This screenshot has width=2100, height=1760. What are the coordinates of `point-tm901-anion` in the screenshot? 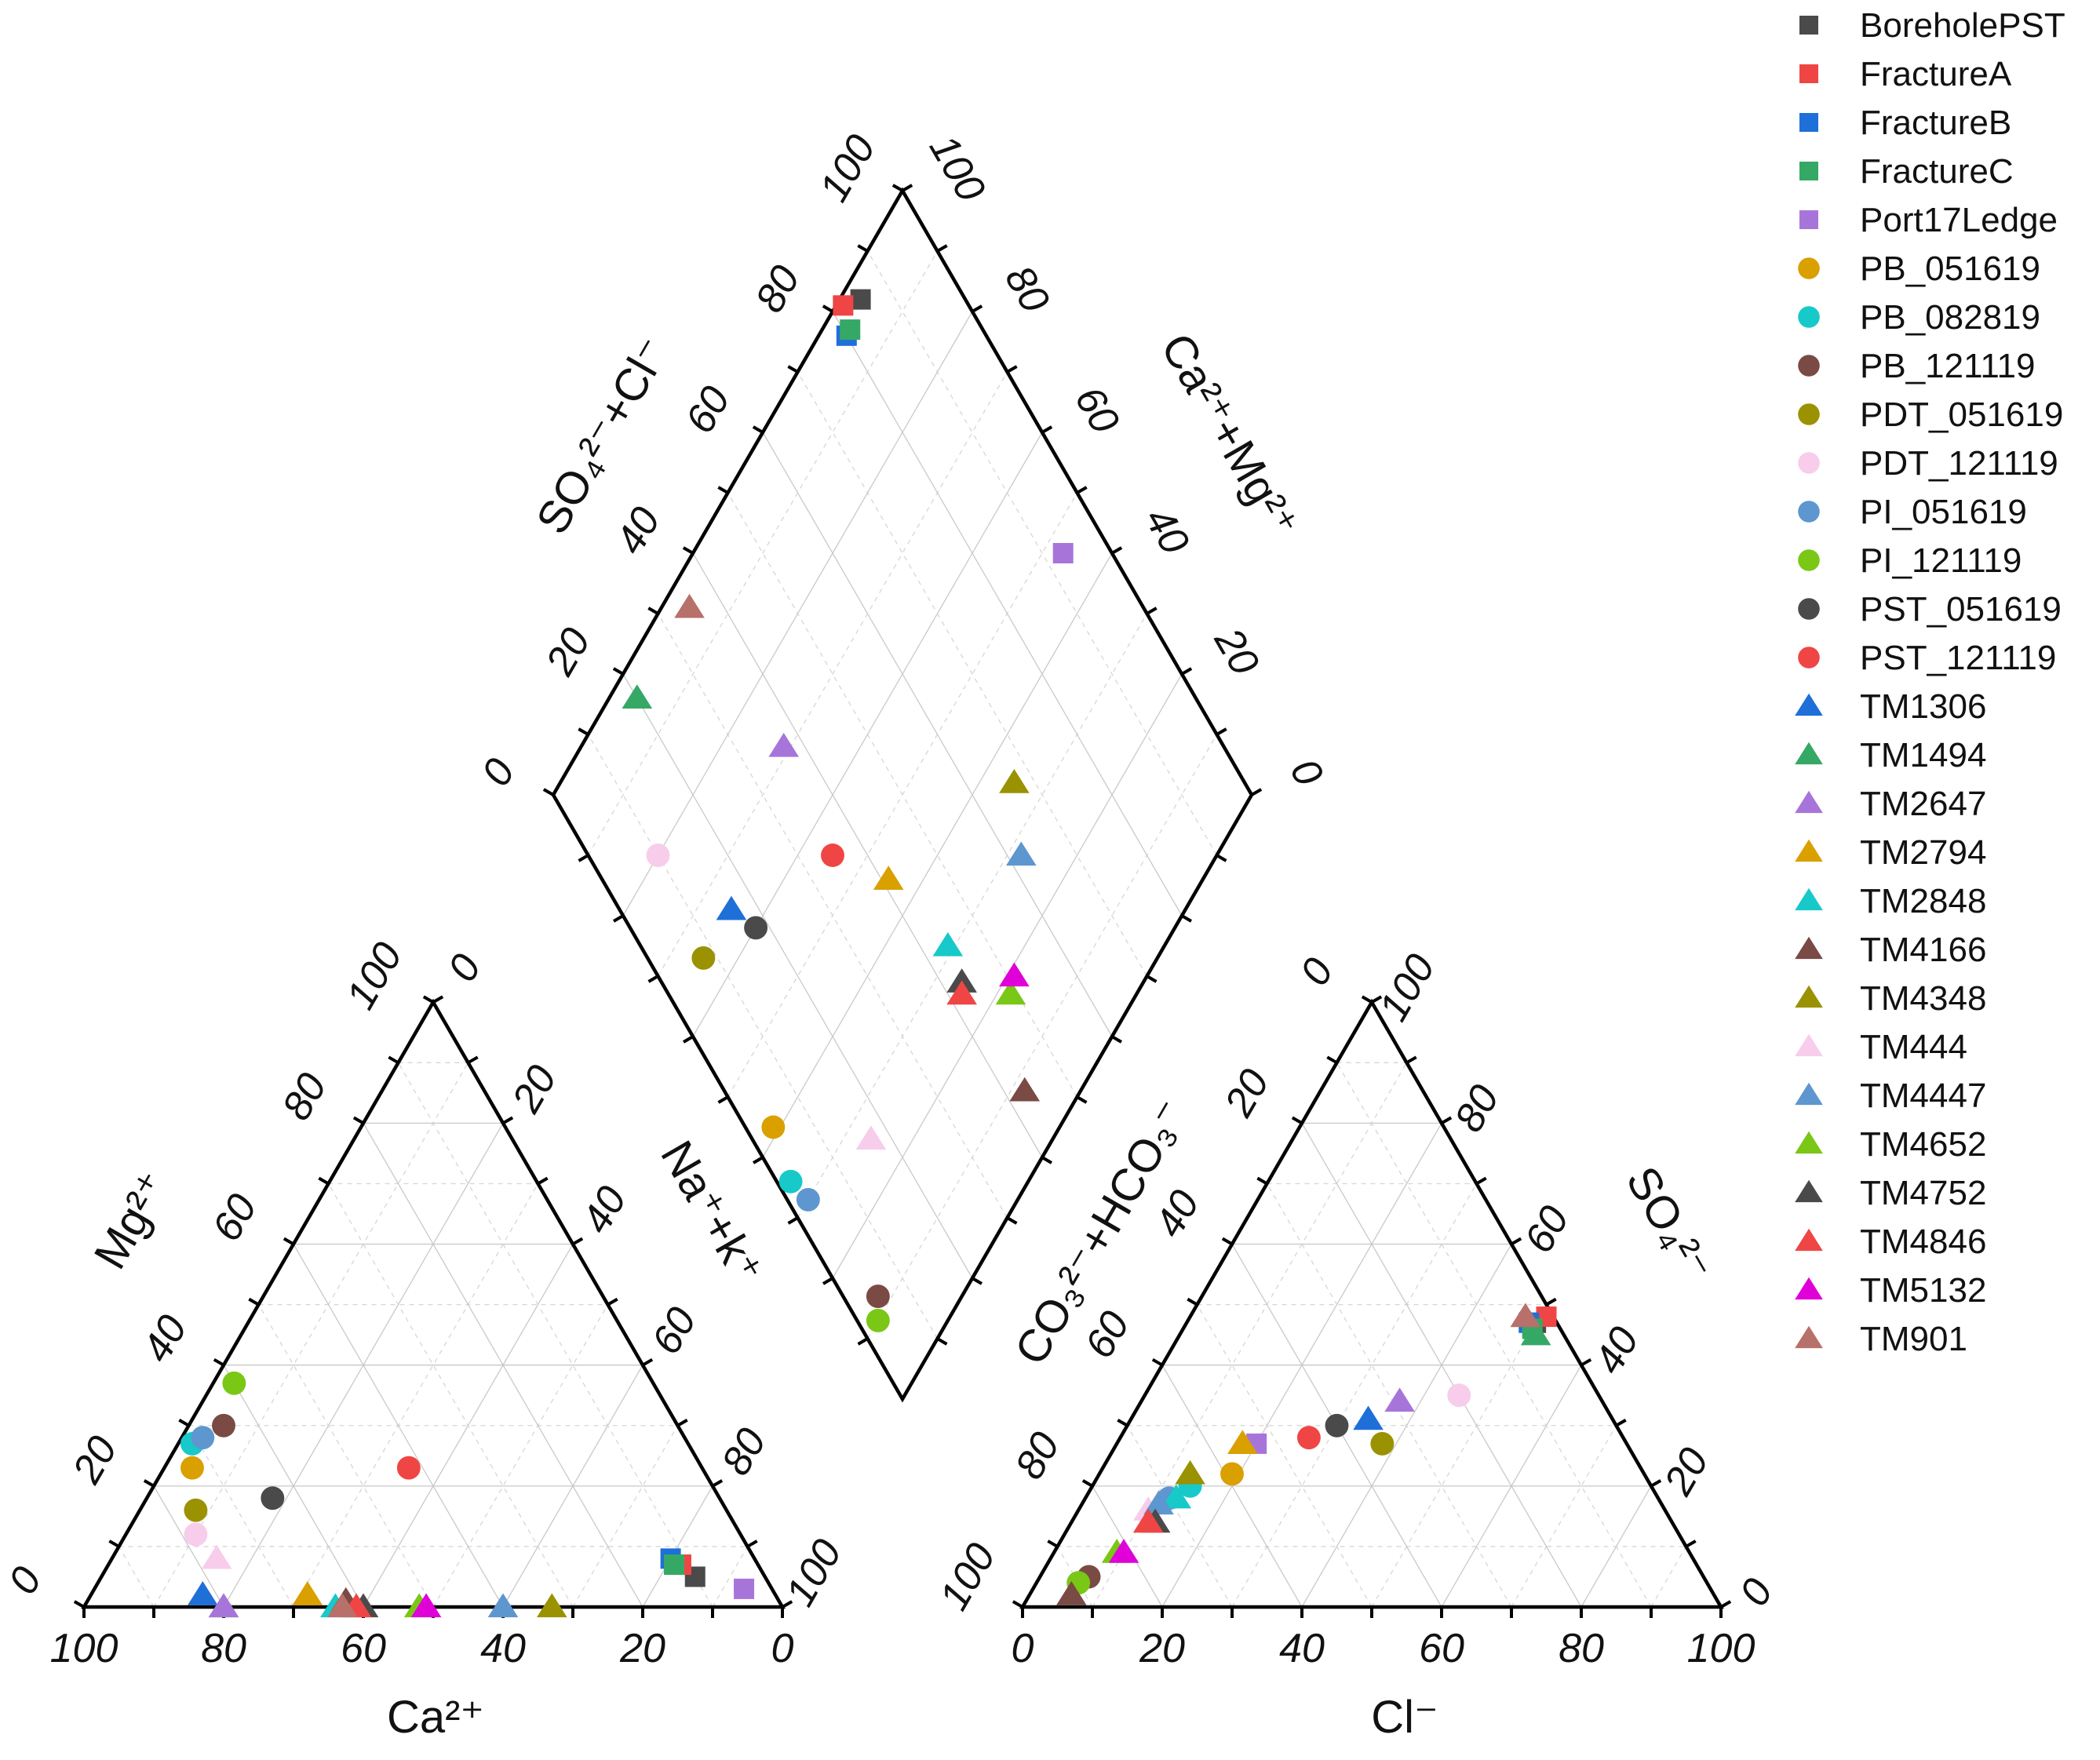 It's located at (1525, 1315).